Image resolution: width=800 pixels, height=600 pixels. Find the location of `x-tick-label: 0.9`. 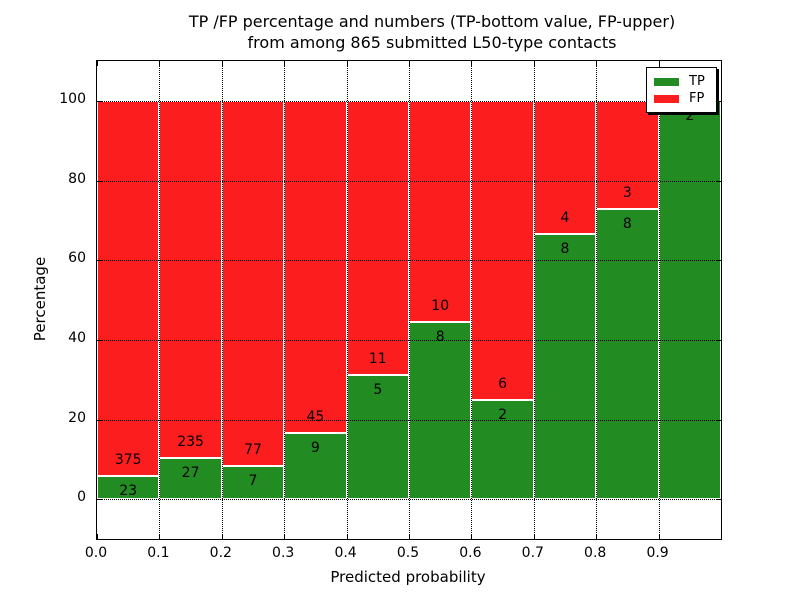

x-tick-label: 0.9 is located at coordinates (657, 553).